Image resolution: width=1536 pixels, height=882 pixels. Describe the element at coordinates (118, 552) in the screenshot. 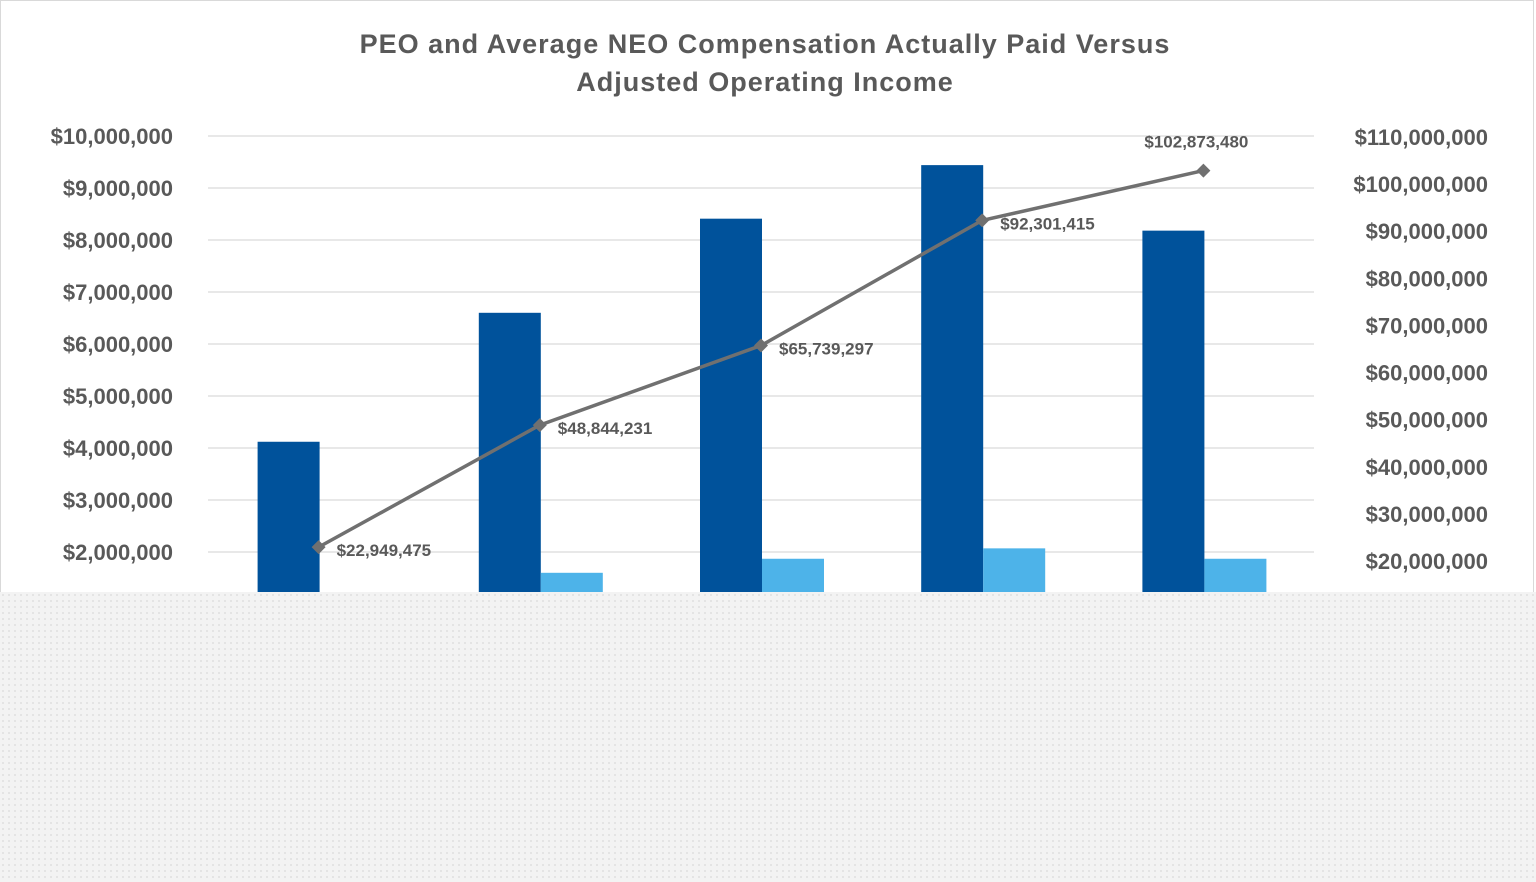

I see `left-tick-label: $2,000,000` at that location.